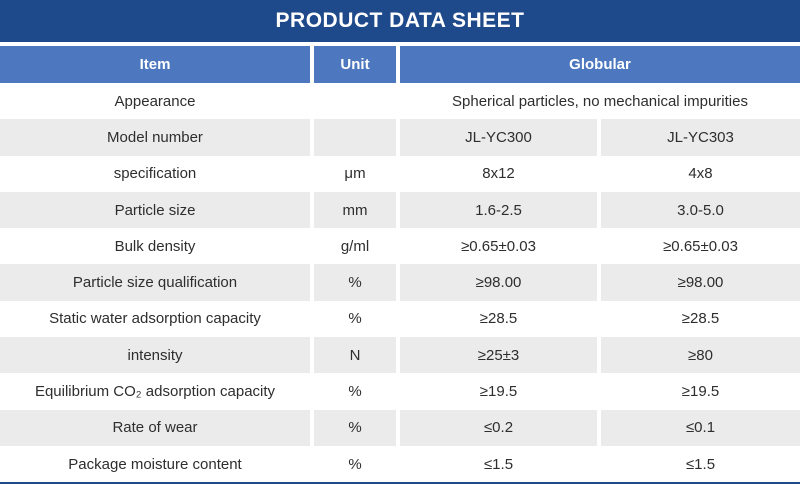 The width and height of the screenshot is (800, 484). I want to click on table-row: Package moisture content % ≤1.5 ≤1.5, so click(400, 464).